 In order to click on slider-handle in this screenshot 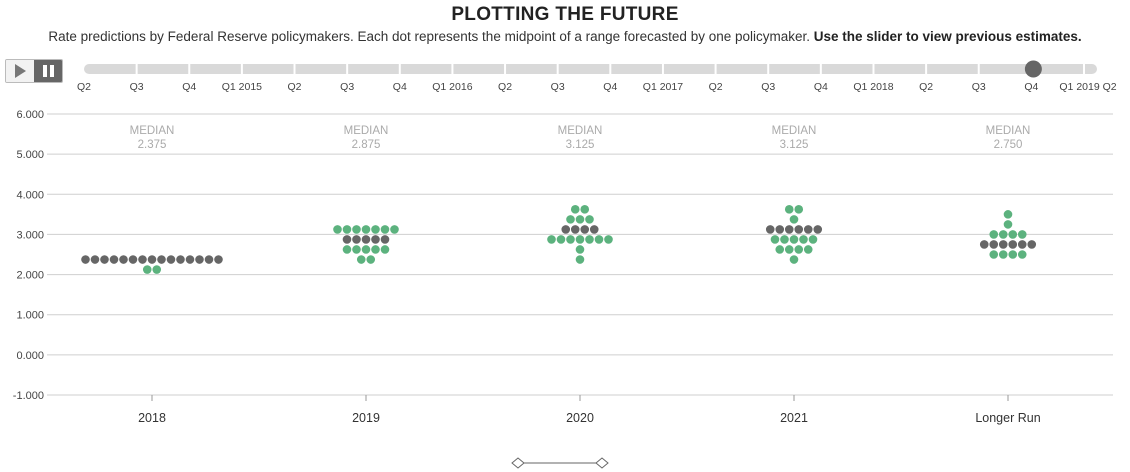, I will do `click(1033, 69)`.